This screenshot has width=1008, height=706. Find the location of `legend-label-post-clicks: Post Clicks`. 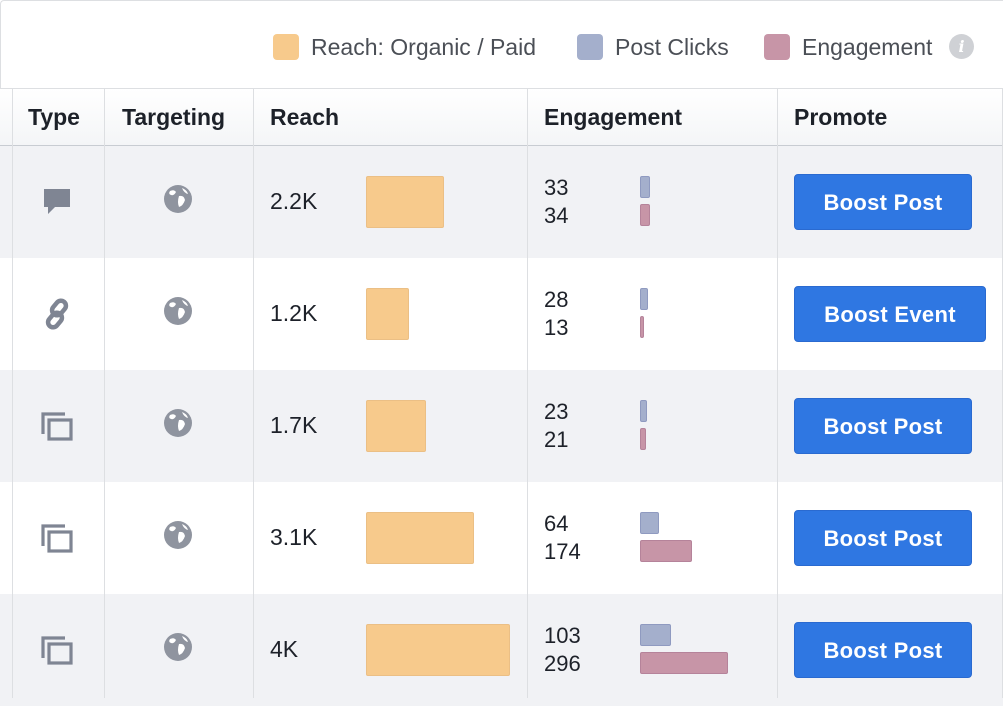

legend-label-post-clicks: Post Clicks is located at coordinates (672, 46).